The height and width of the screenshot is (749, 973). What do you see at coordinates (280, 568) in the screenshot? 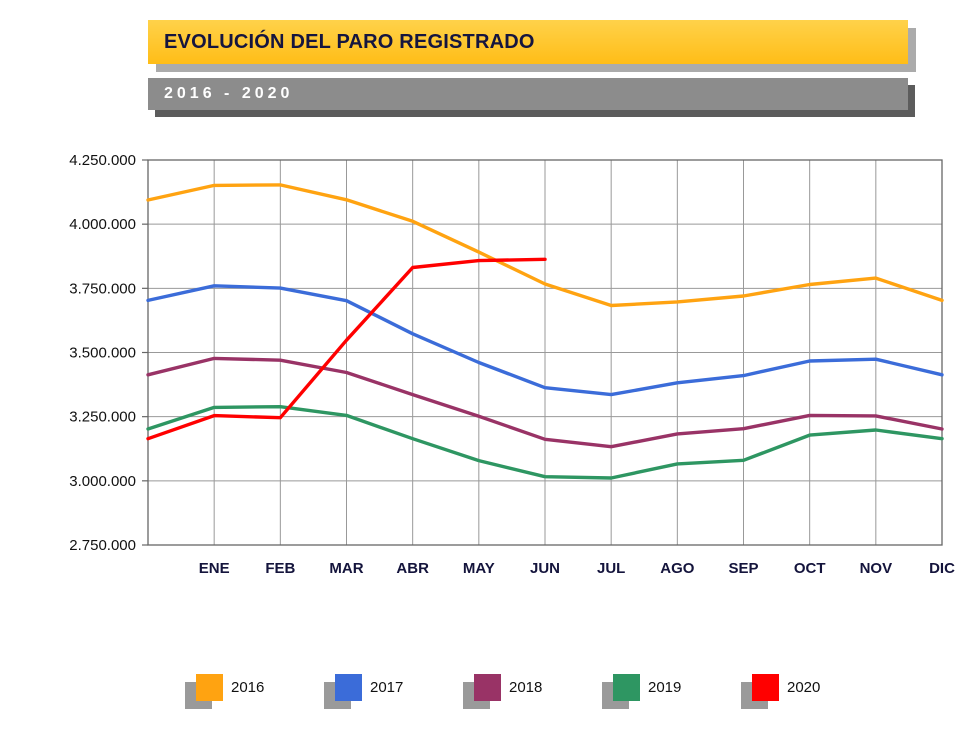
I see `x-axis-month-label: FEB` at bounding box center [280, 568].